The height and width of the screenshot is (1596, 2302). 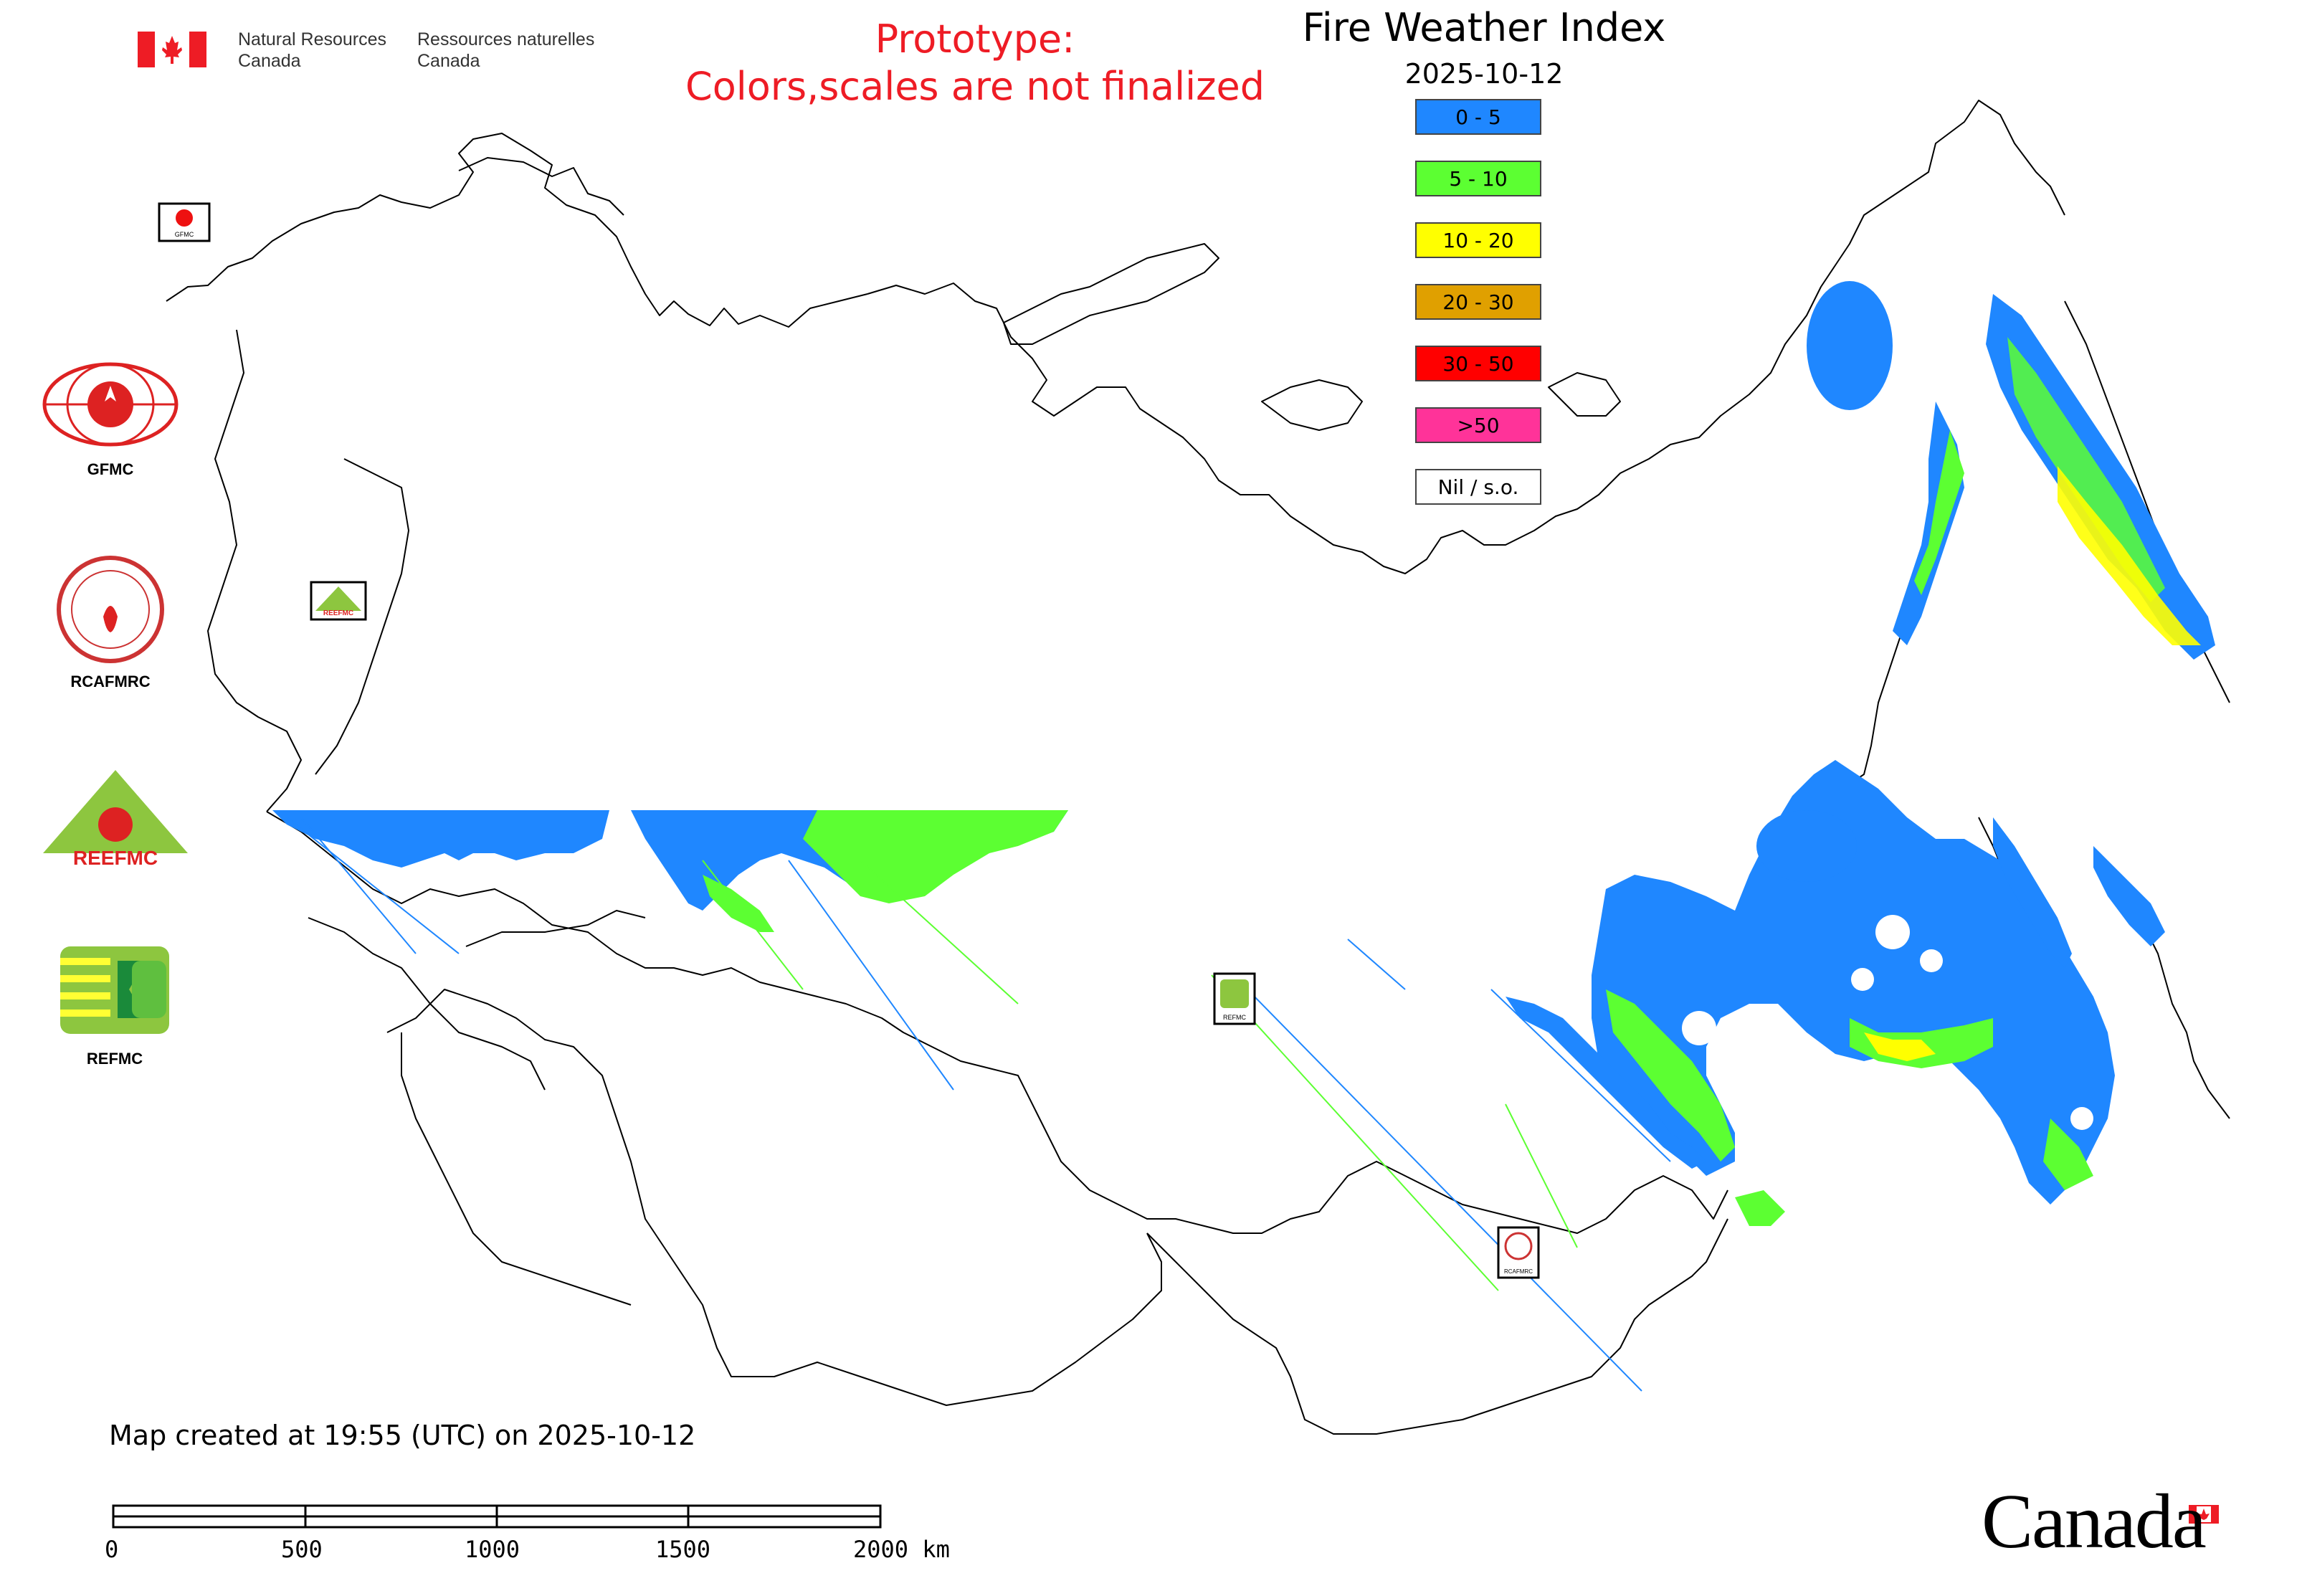 I want to click on agency-name-en-line1: Natural Resources, so click(x=312, y=39).